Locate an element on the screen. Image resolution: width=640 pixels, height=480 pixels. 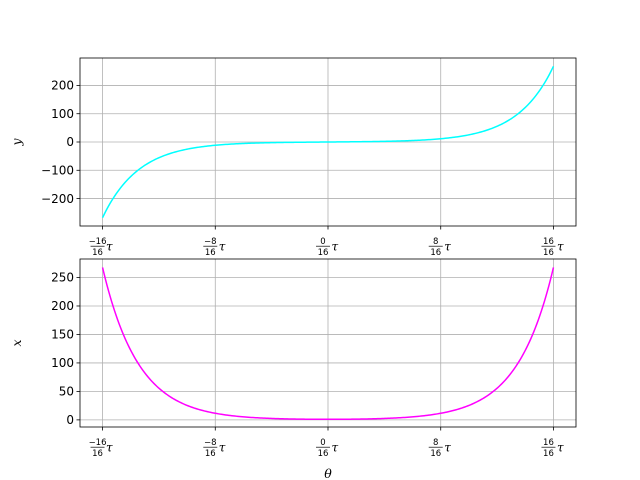
y-axis-label: x is located at coordinates (16, 342).